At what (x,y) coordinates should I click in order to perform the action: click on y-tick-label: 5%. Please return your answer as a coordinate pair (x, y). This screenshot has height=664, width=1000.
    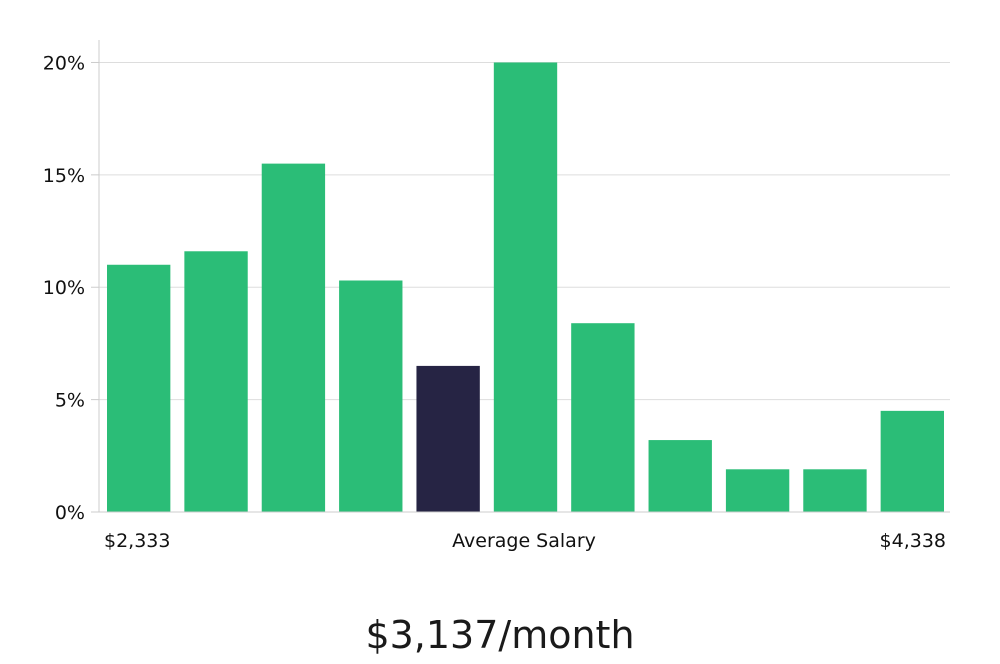
    Looking at the image, I should click on (70, 401).